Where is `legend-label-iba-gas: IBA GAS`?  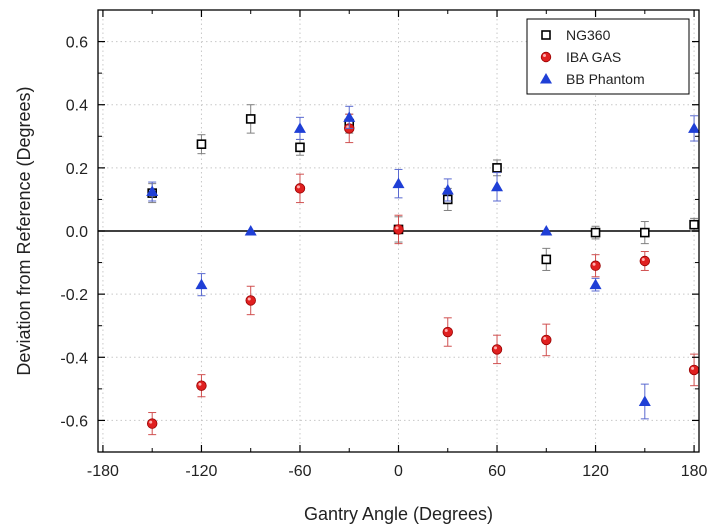 legend-label-iba-gas: IBA GAS is located at coordinates (593, 57).